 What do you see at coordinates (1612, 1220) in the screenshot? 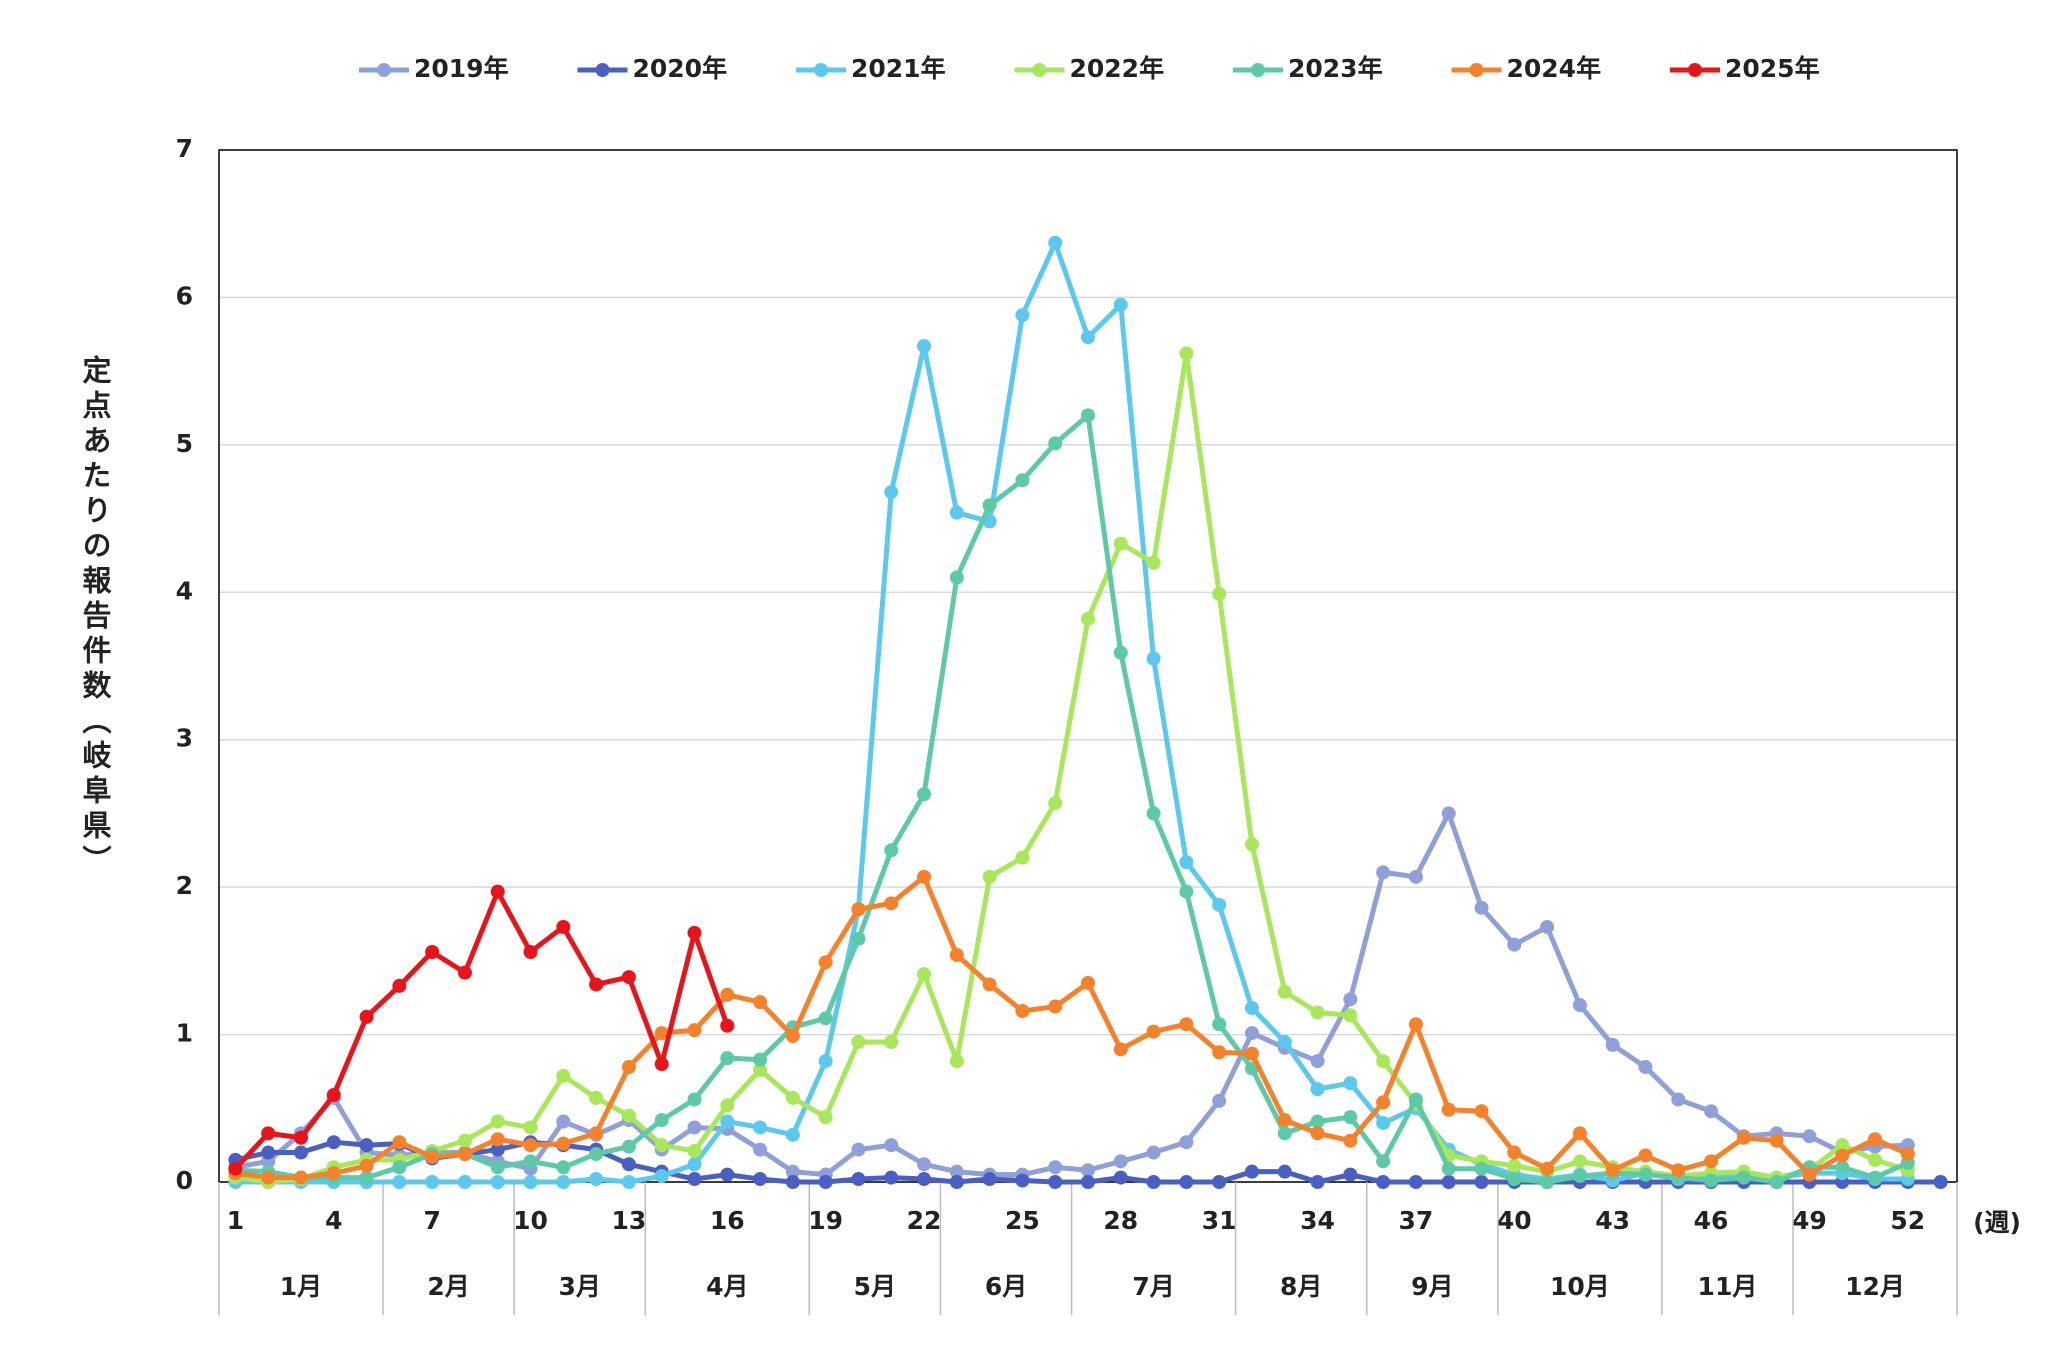
I see `x-tick-label: 43` at bounding box center [1612, 1220].